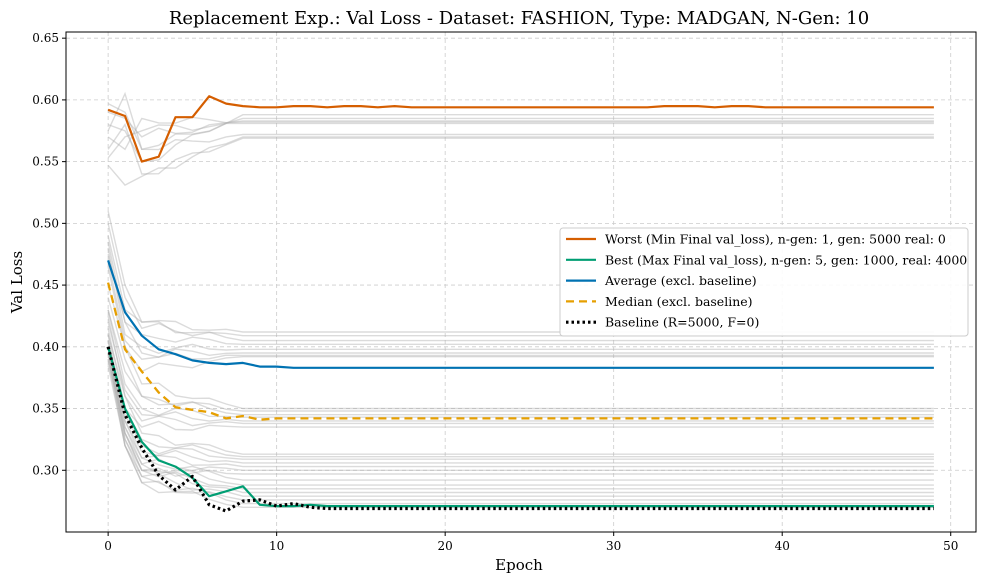  What do you see at coordinates (950, 546) in the screenshot?
I see `x-tick-label: 50` at bounding box center [950, 546].